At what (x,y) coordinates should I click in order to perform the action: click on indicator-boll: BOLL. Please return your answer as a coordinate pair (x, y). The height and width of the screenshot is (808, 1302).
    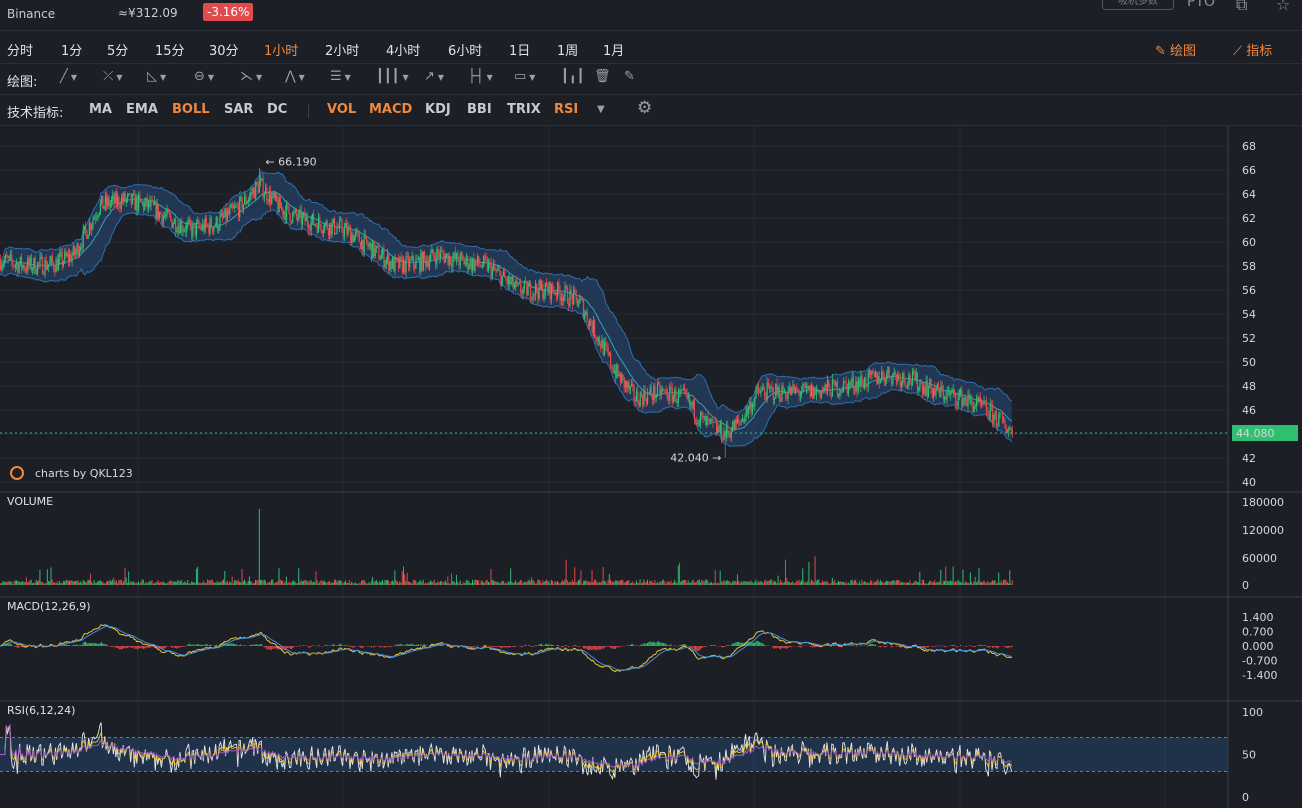
    Looking at the image, I should click on (191, 109).